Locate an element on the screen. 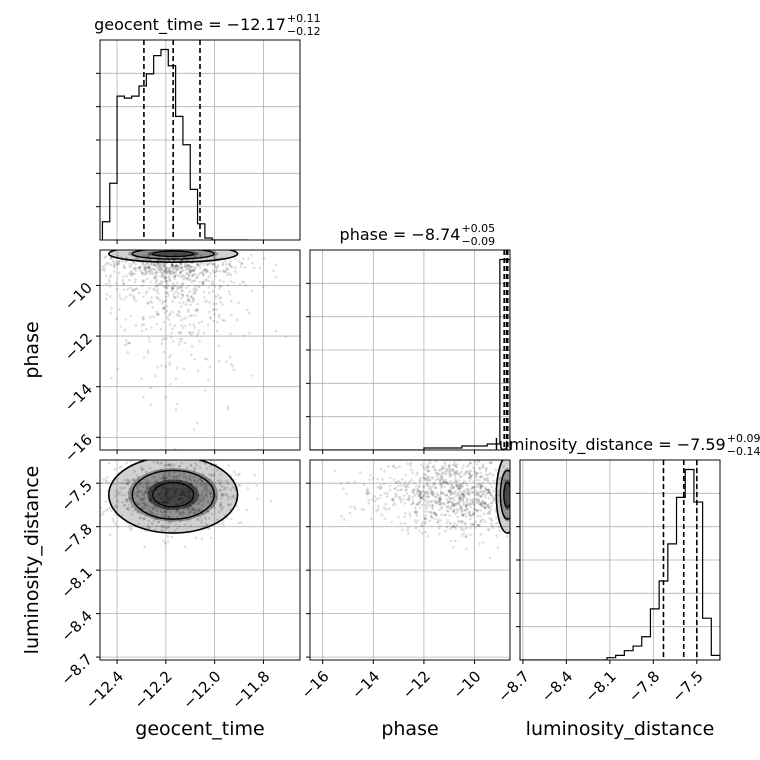  hist-geocent_time-frame is located at coordinates (200, 140).